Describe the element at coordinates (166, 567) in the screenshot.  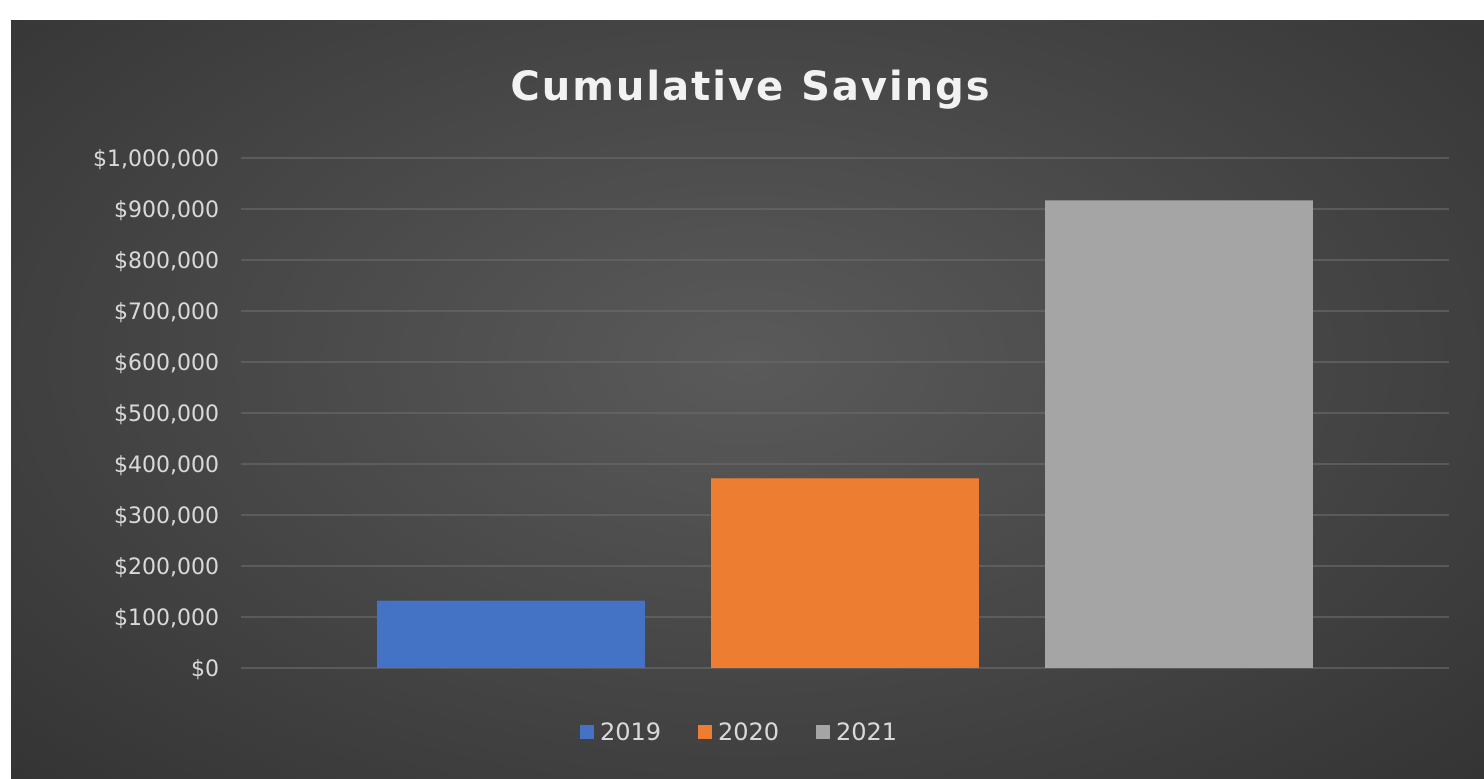
I see `y-tick-label: $200,000` at that location.